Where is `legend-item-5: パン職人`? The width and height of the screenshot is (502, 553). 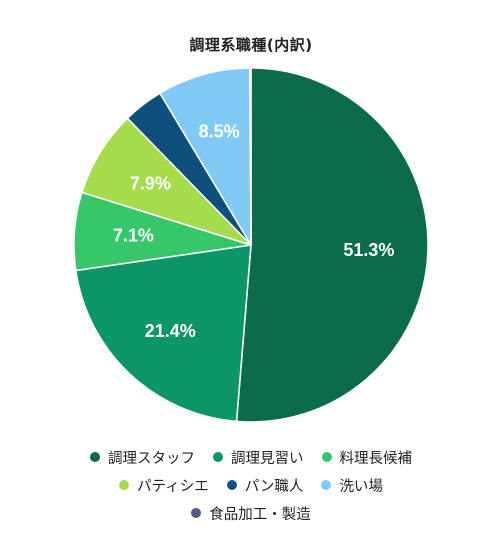 legend-item-5: パン職人 is located at coordinates (265, 485).